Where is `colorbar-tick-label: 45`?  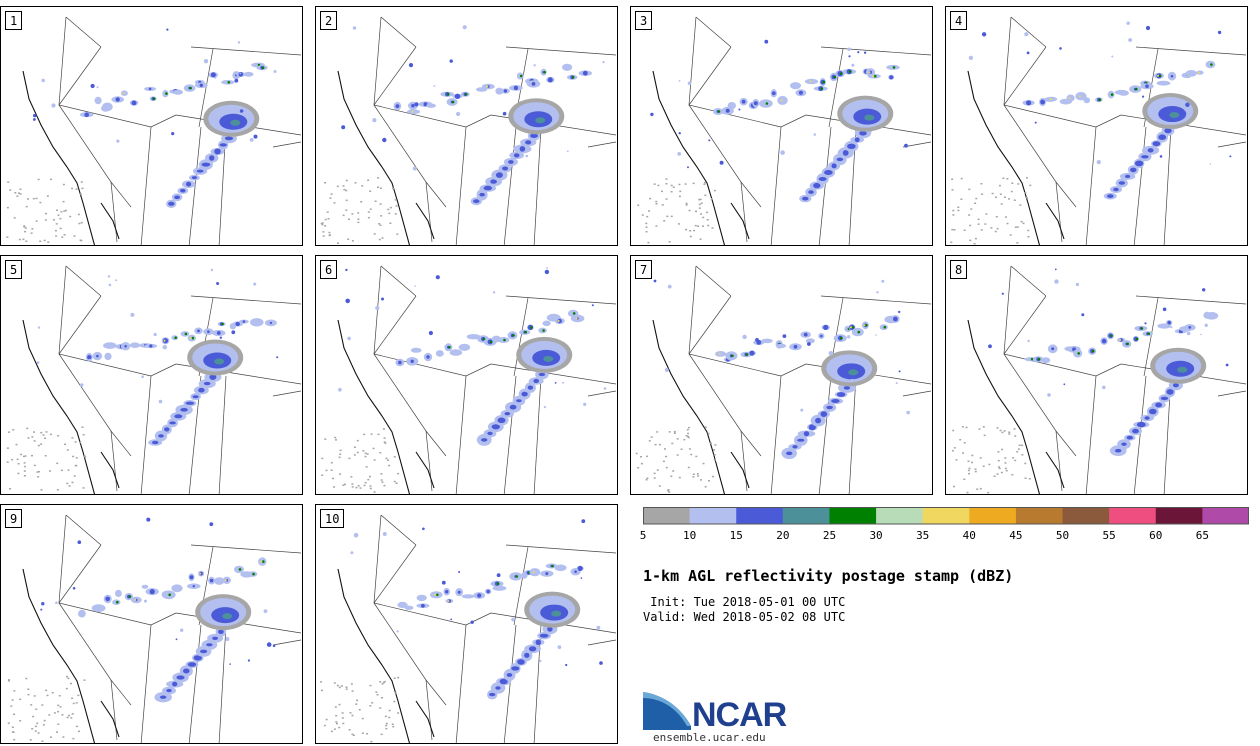
colorbar-tick-label: 45 is located at coordinates (1016, 535).